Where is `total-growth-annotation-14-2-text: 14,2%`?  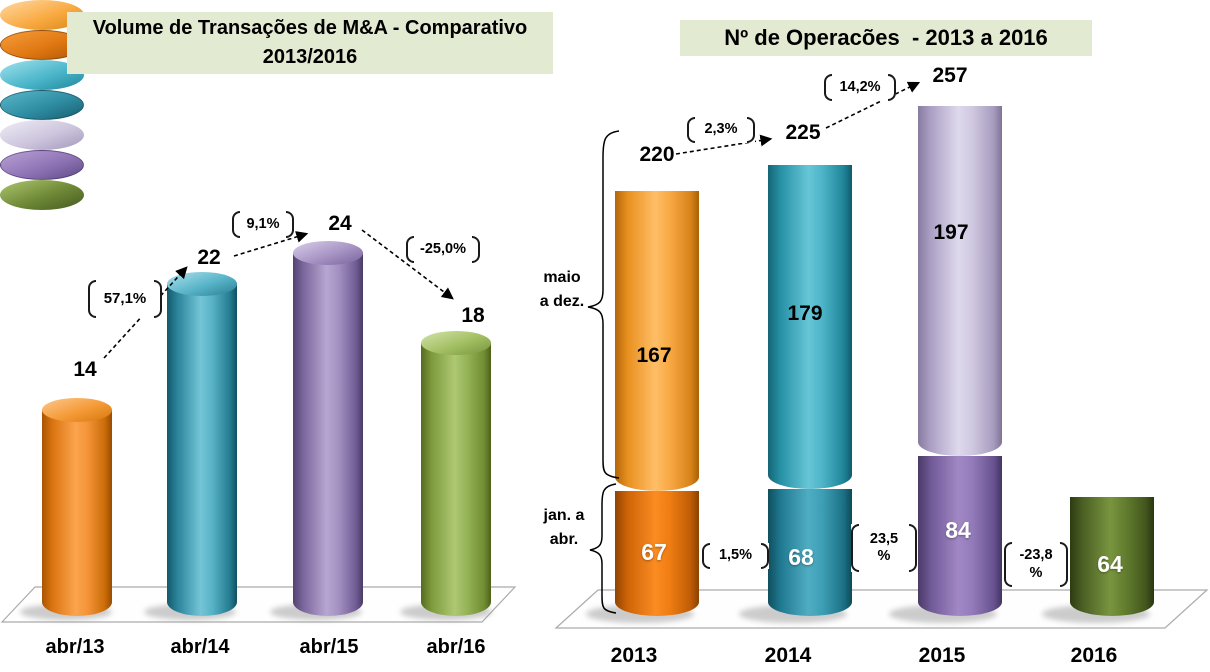 total-growth-annotation-14-2-text: 14,2% is located at coordinates (860, 86).